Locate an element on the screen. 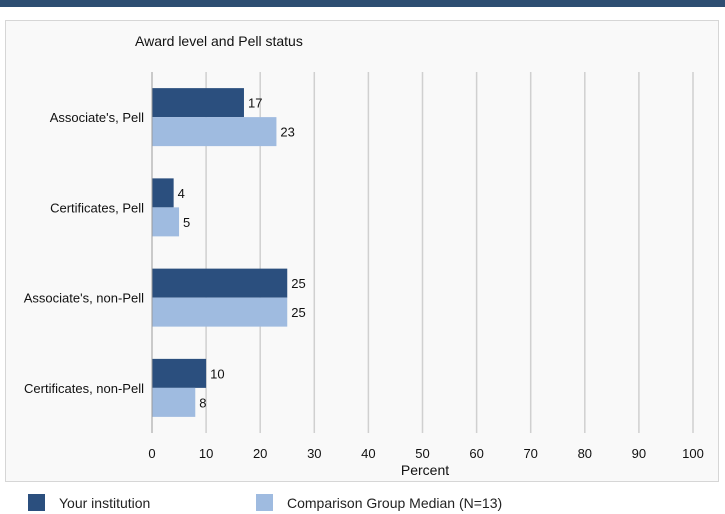 Image resolution: width=725 pixels, height=514 pixels. legend-item-your-institution: Your institution is located at coordinates (89, 502).